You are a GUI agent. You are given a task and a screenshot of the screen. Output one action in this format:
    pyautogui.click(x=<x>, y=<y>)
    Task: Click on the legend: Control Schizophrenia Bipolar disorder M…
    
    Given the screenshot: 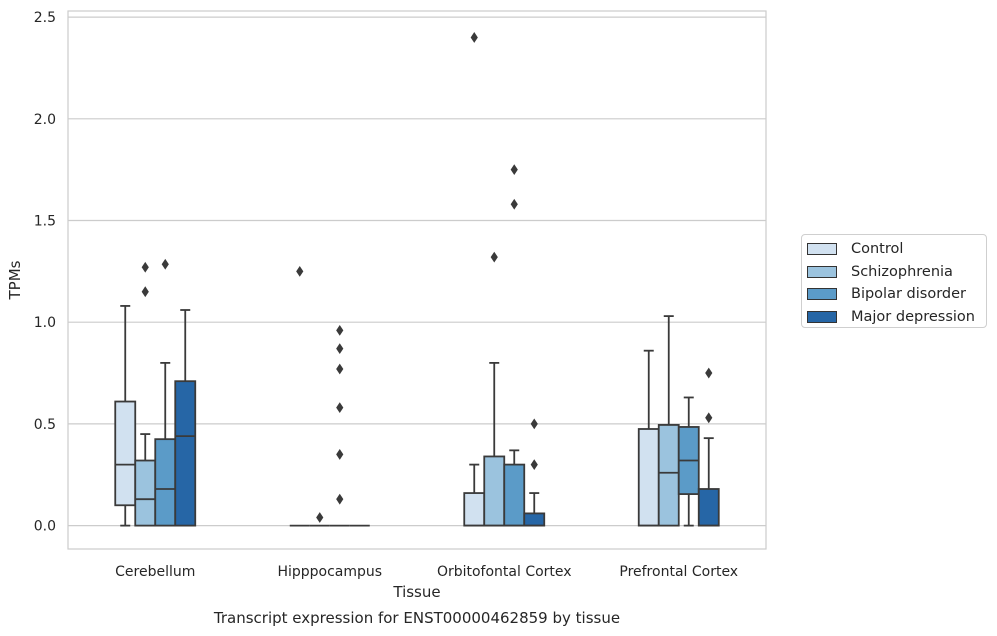 What is the action you would take?
    pyautogui.click(x=894, y=281)
    